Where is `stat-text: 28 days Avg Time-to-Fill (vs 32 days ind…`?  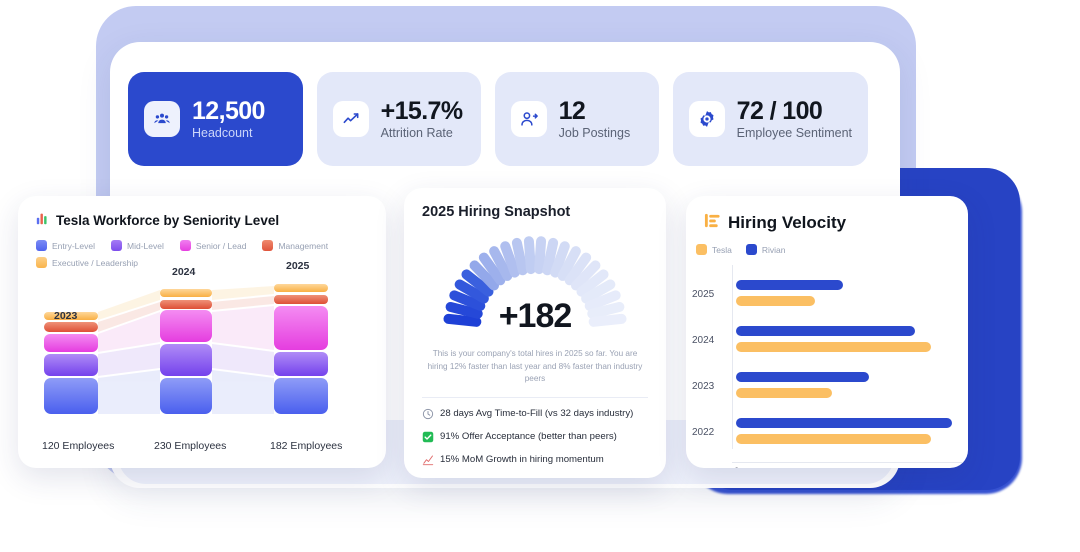
stat-text: 28 days Avg Time-to-Fill (vs 32 days ind… is located at coordinates (537, 413).